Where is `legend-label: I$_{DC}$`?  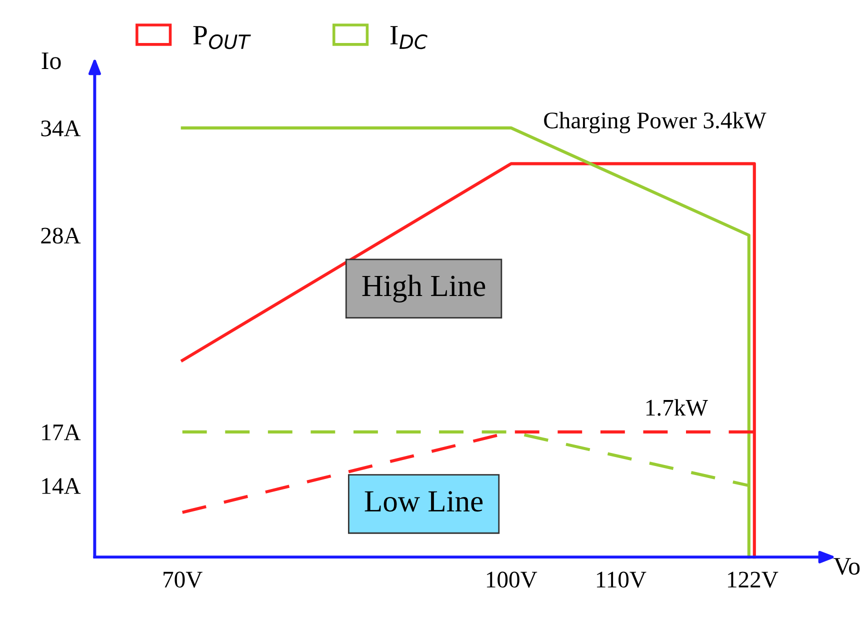 legend-label: I$_{DC}$ is located at coordinates (409, 38).